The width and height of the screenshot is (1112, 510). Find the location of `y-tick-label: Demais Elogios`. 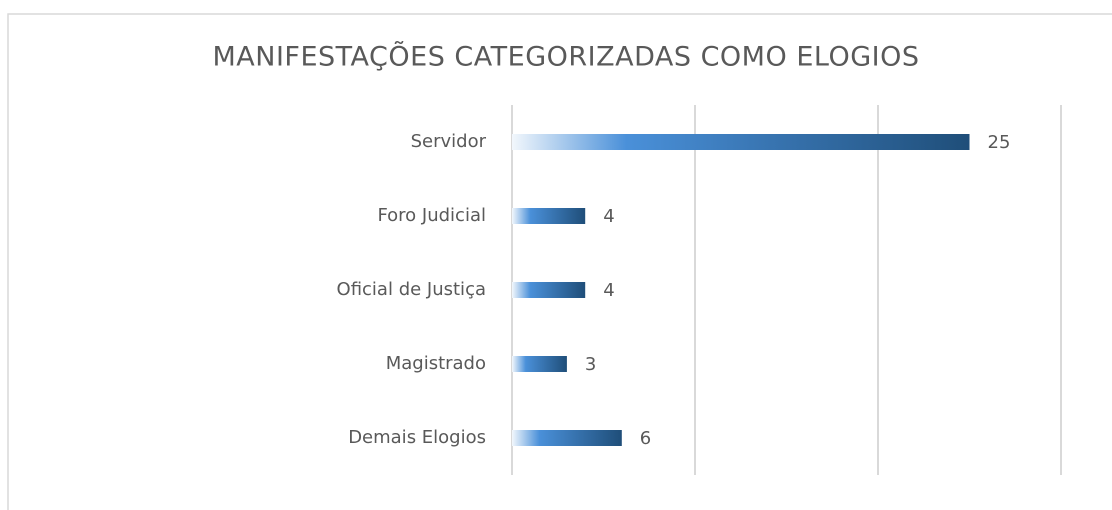

y-tick-label: Demais Elogios is located at coordinates (417, 437).